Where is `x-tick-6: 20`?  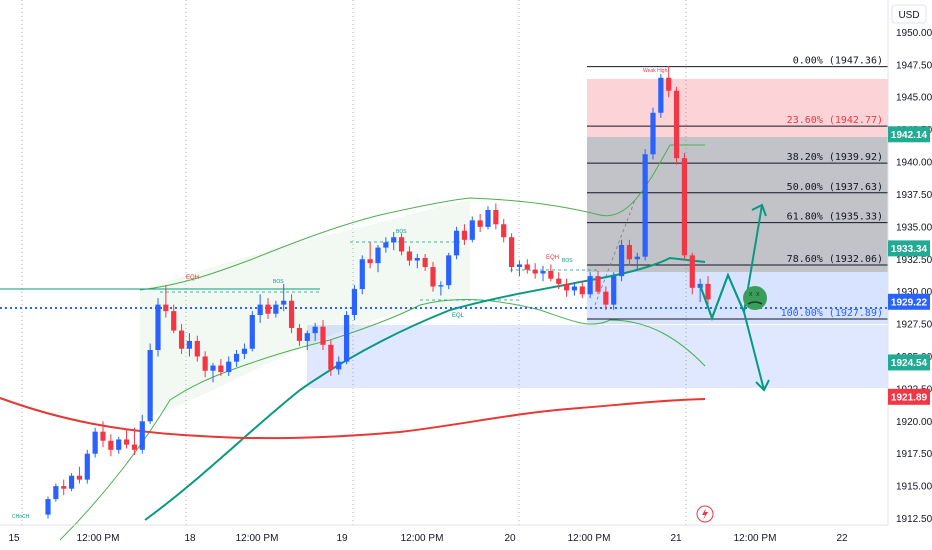
x-tick-6: 20 is located at coordinates (510, 538).